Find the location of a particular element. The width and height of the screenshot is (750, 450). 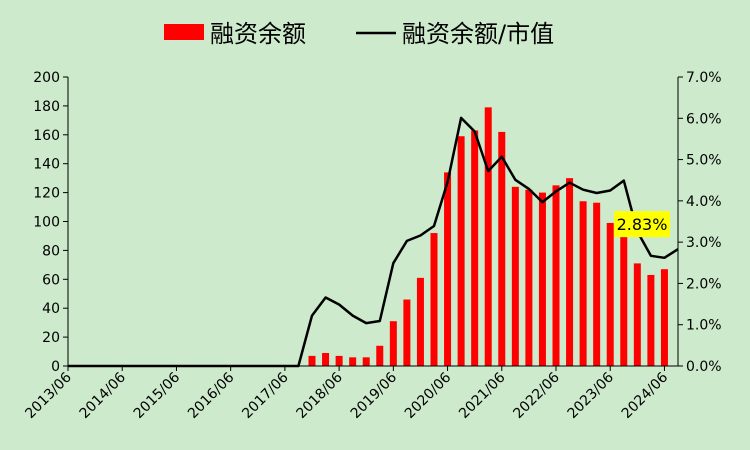

legend-bar-swatch is located at coordinates (184, 32).